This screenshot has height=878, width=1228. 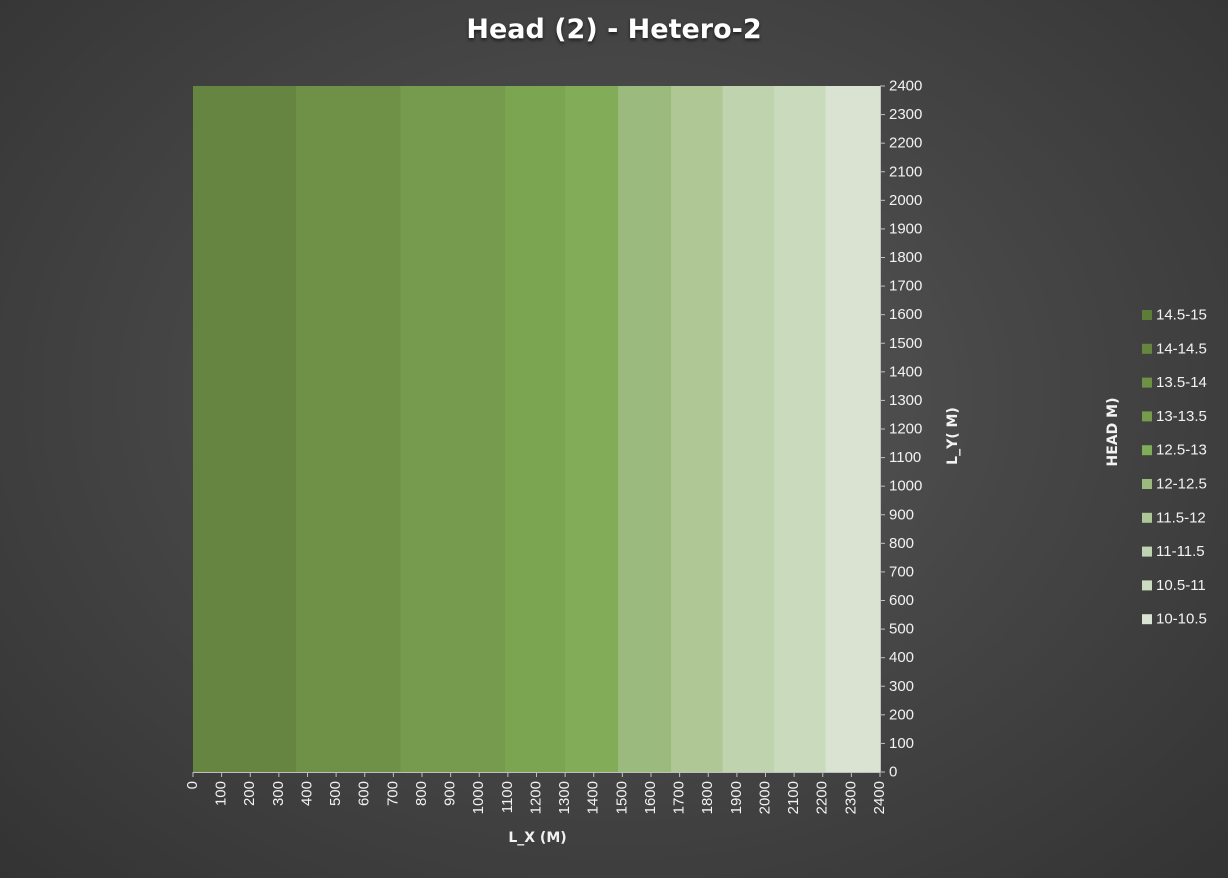 I want to click on x-tick-label-21: 2100, so click(x=793, y=797).